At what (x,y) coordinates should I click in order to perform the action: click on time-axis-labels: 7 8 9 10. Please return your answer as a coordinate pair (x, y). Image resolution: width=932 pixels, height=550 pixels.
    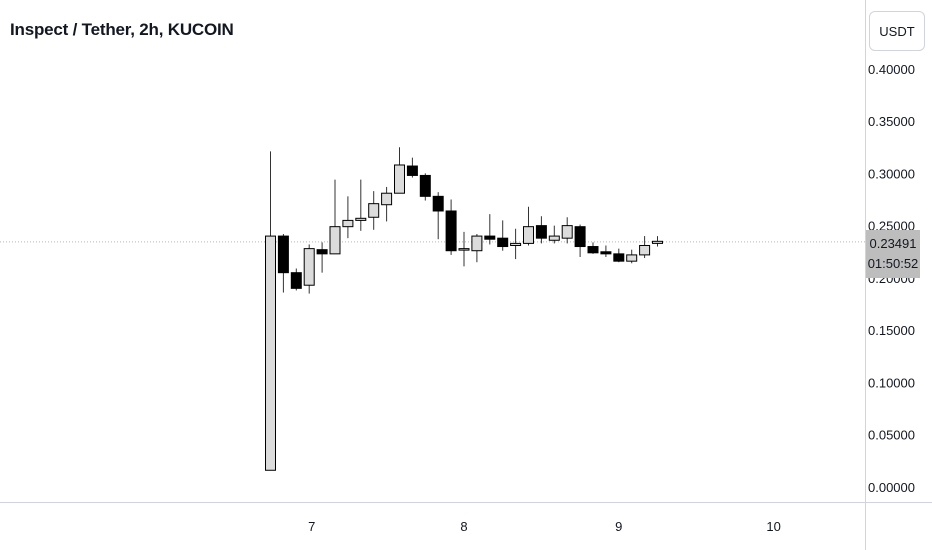
    Looking at the image, I should click on (544, 526).